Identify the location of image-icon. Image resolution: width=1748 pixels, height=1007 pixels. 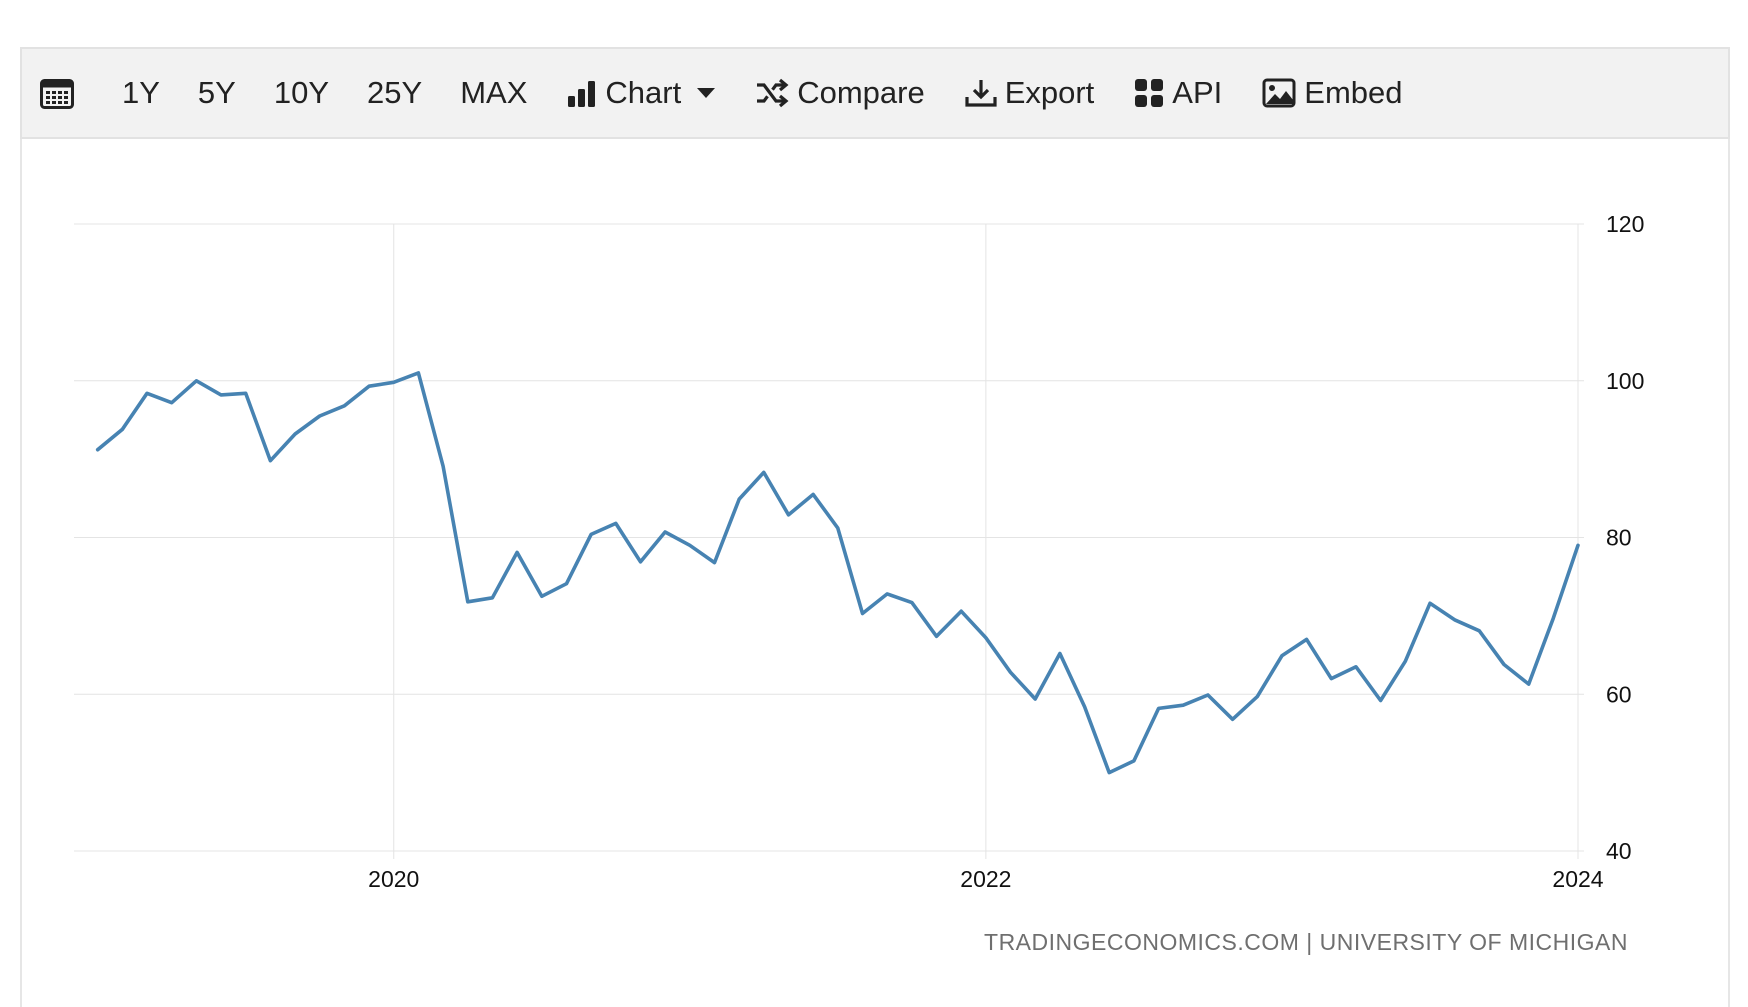
(1279, 93).